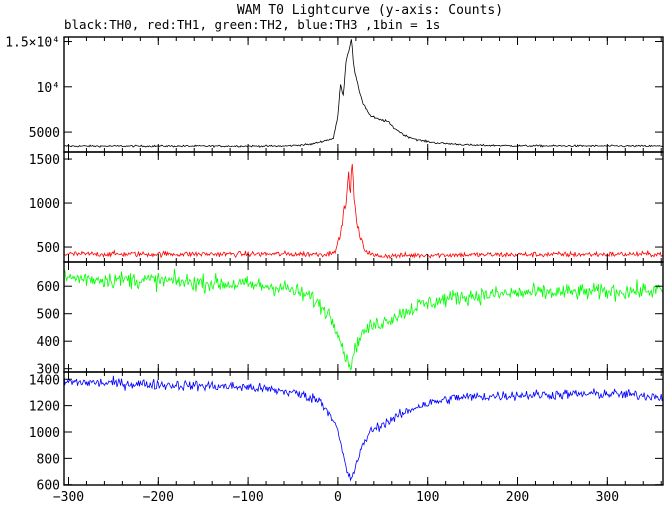 This screenshot has height=505, width=669. I want to click on y-tick-label: 400, so click(48, 342).